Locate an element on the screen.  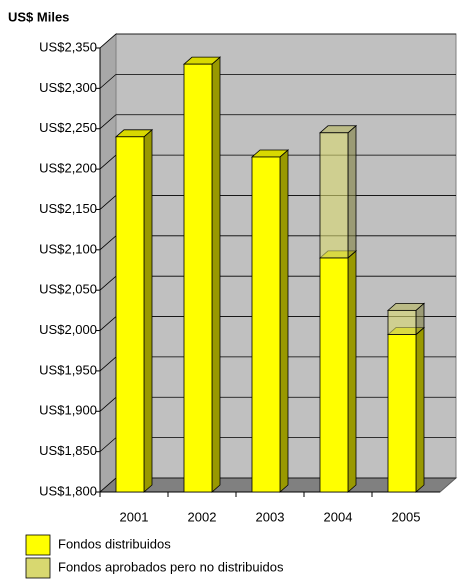
legend-label: Fondos distribuidos is located at coordinates (114, 543).